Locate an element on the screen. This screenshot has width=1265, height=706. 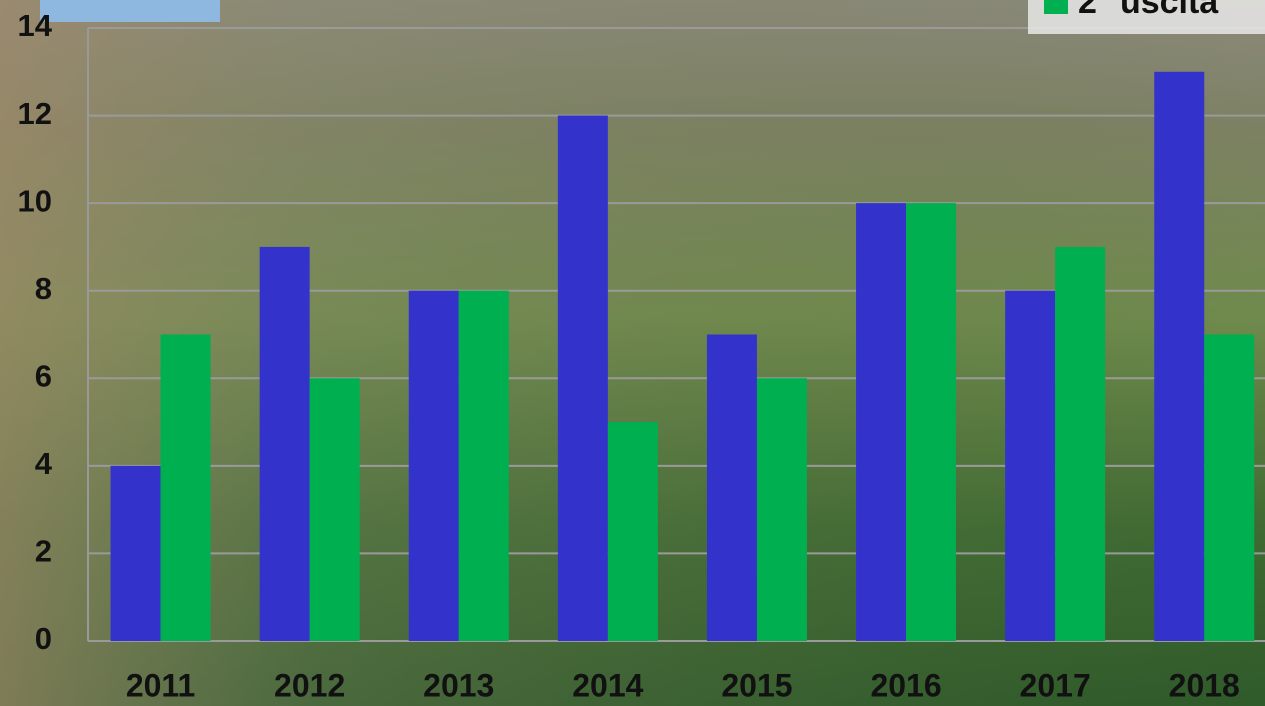
x-tick-label: 2017 is located at coordinates (1055, 685).